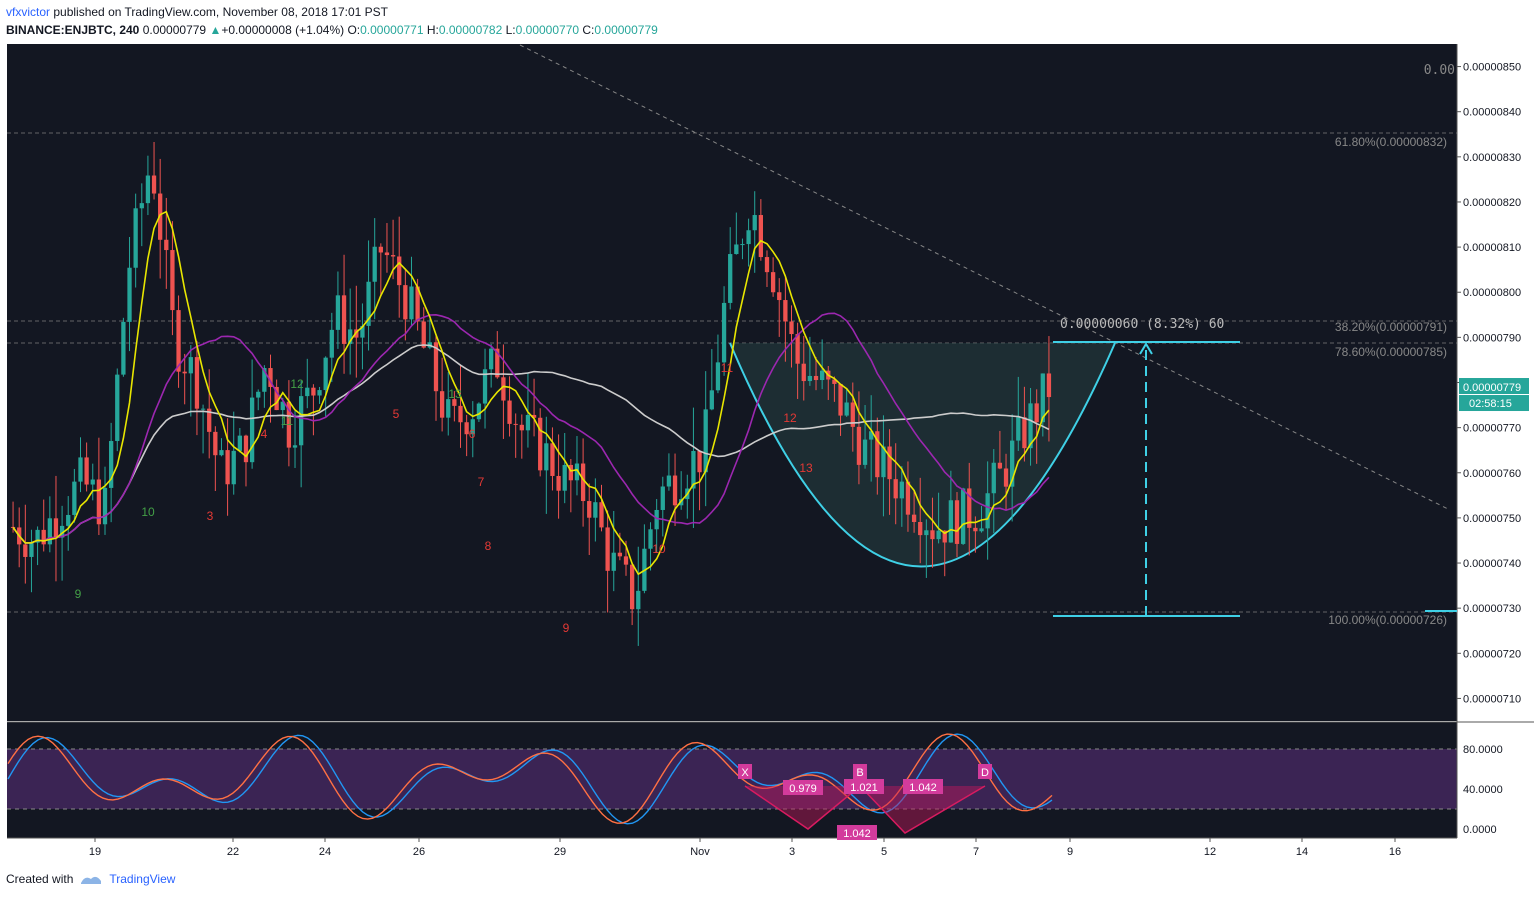 This screenshot has height=899, width=1534. I want to click on low-value: 0.00000770, so click(547, 30).